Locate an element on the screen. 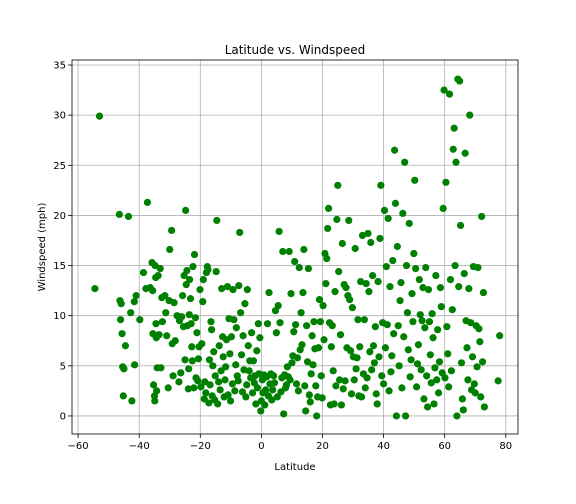  x-tick-label: 40 is located at coordinates (383, 446).